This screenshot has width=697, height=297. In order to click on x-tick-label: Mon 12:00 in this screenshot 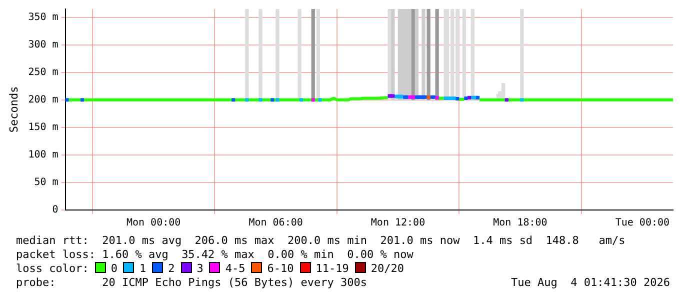, I will do `click(398, 223)`.